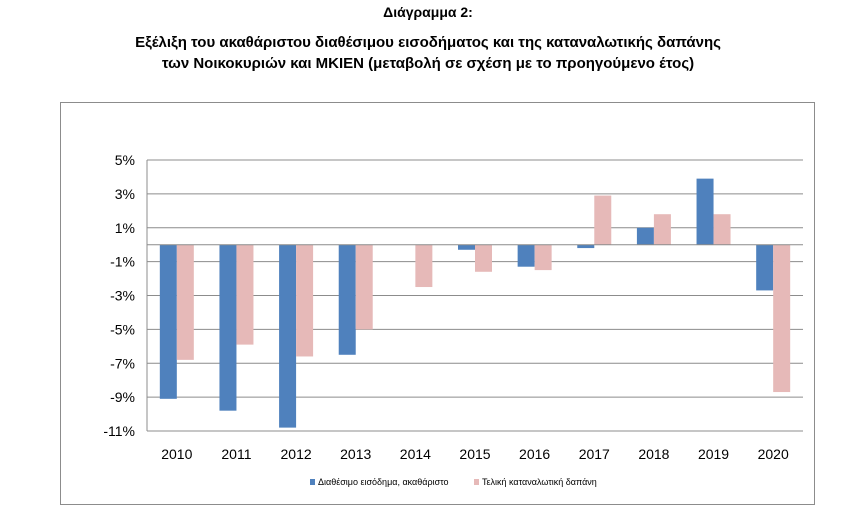 The height and width of the screenshot is (518, 856). I want to click on chart-subtitle: Διάγραμμα 2:, so click(428, 12).